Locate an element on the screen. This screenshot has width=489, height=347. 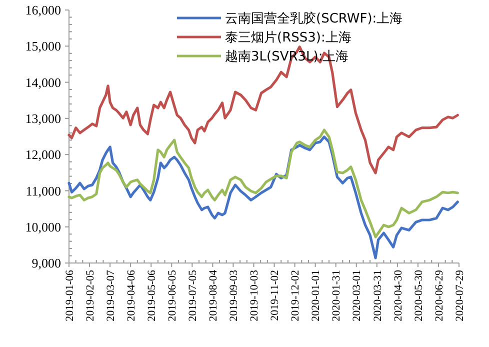
x-tick-label: 2019-09-03 is located at coordinates (234, 296).